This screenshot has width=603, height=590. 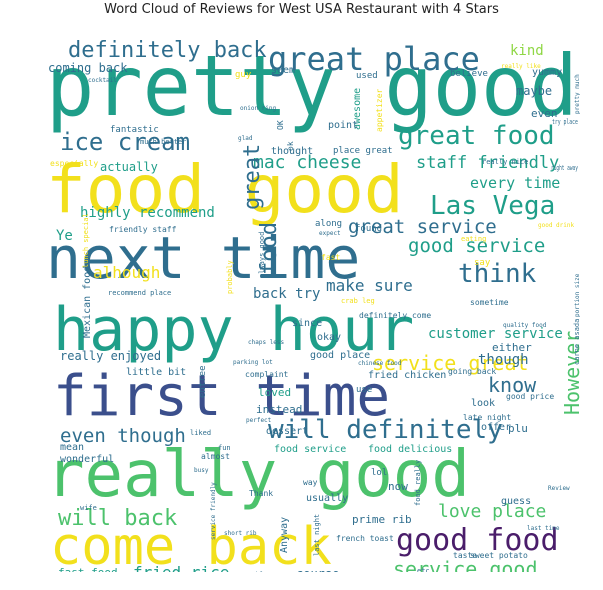 I want to click on word-chinese-food: chinese food, so click(x=380, y=363).